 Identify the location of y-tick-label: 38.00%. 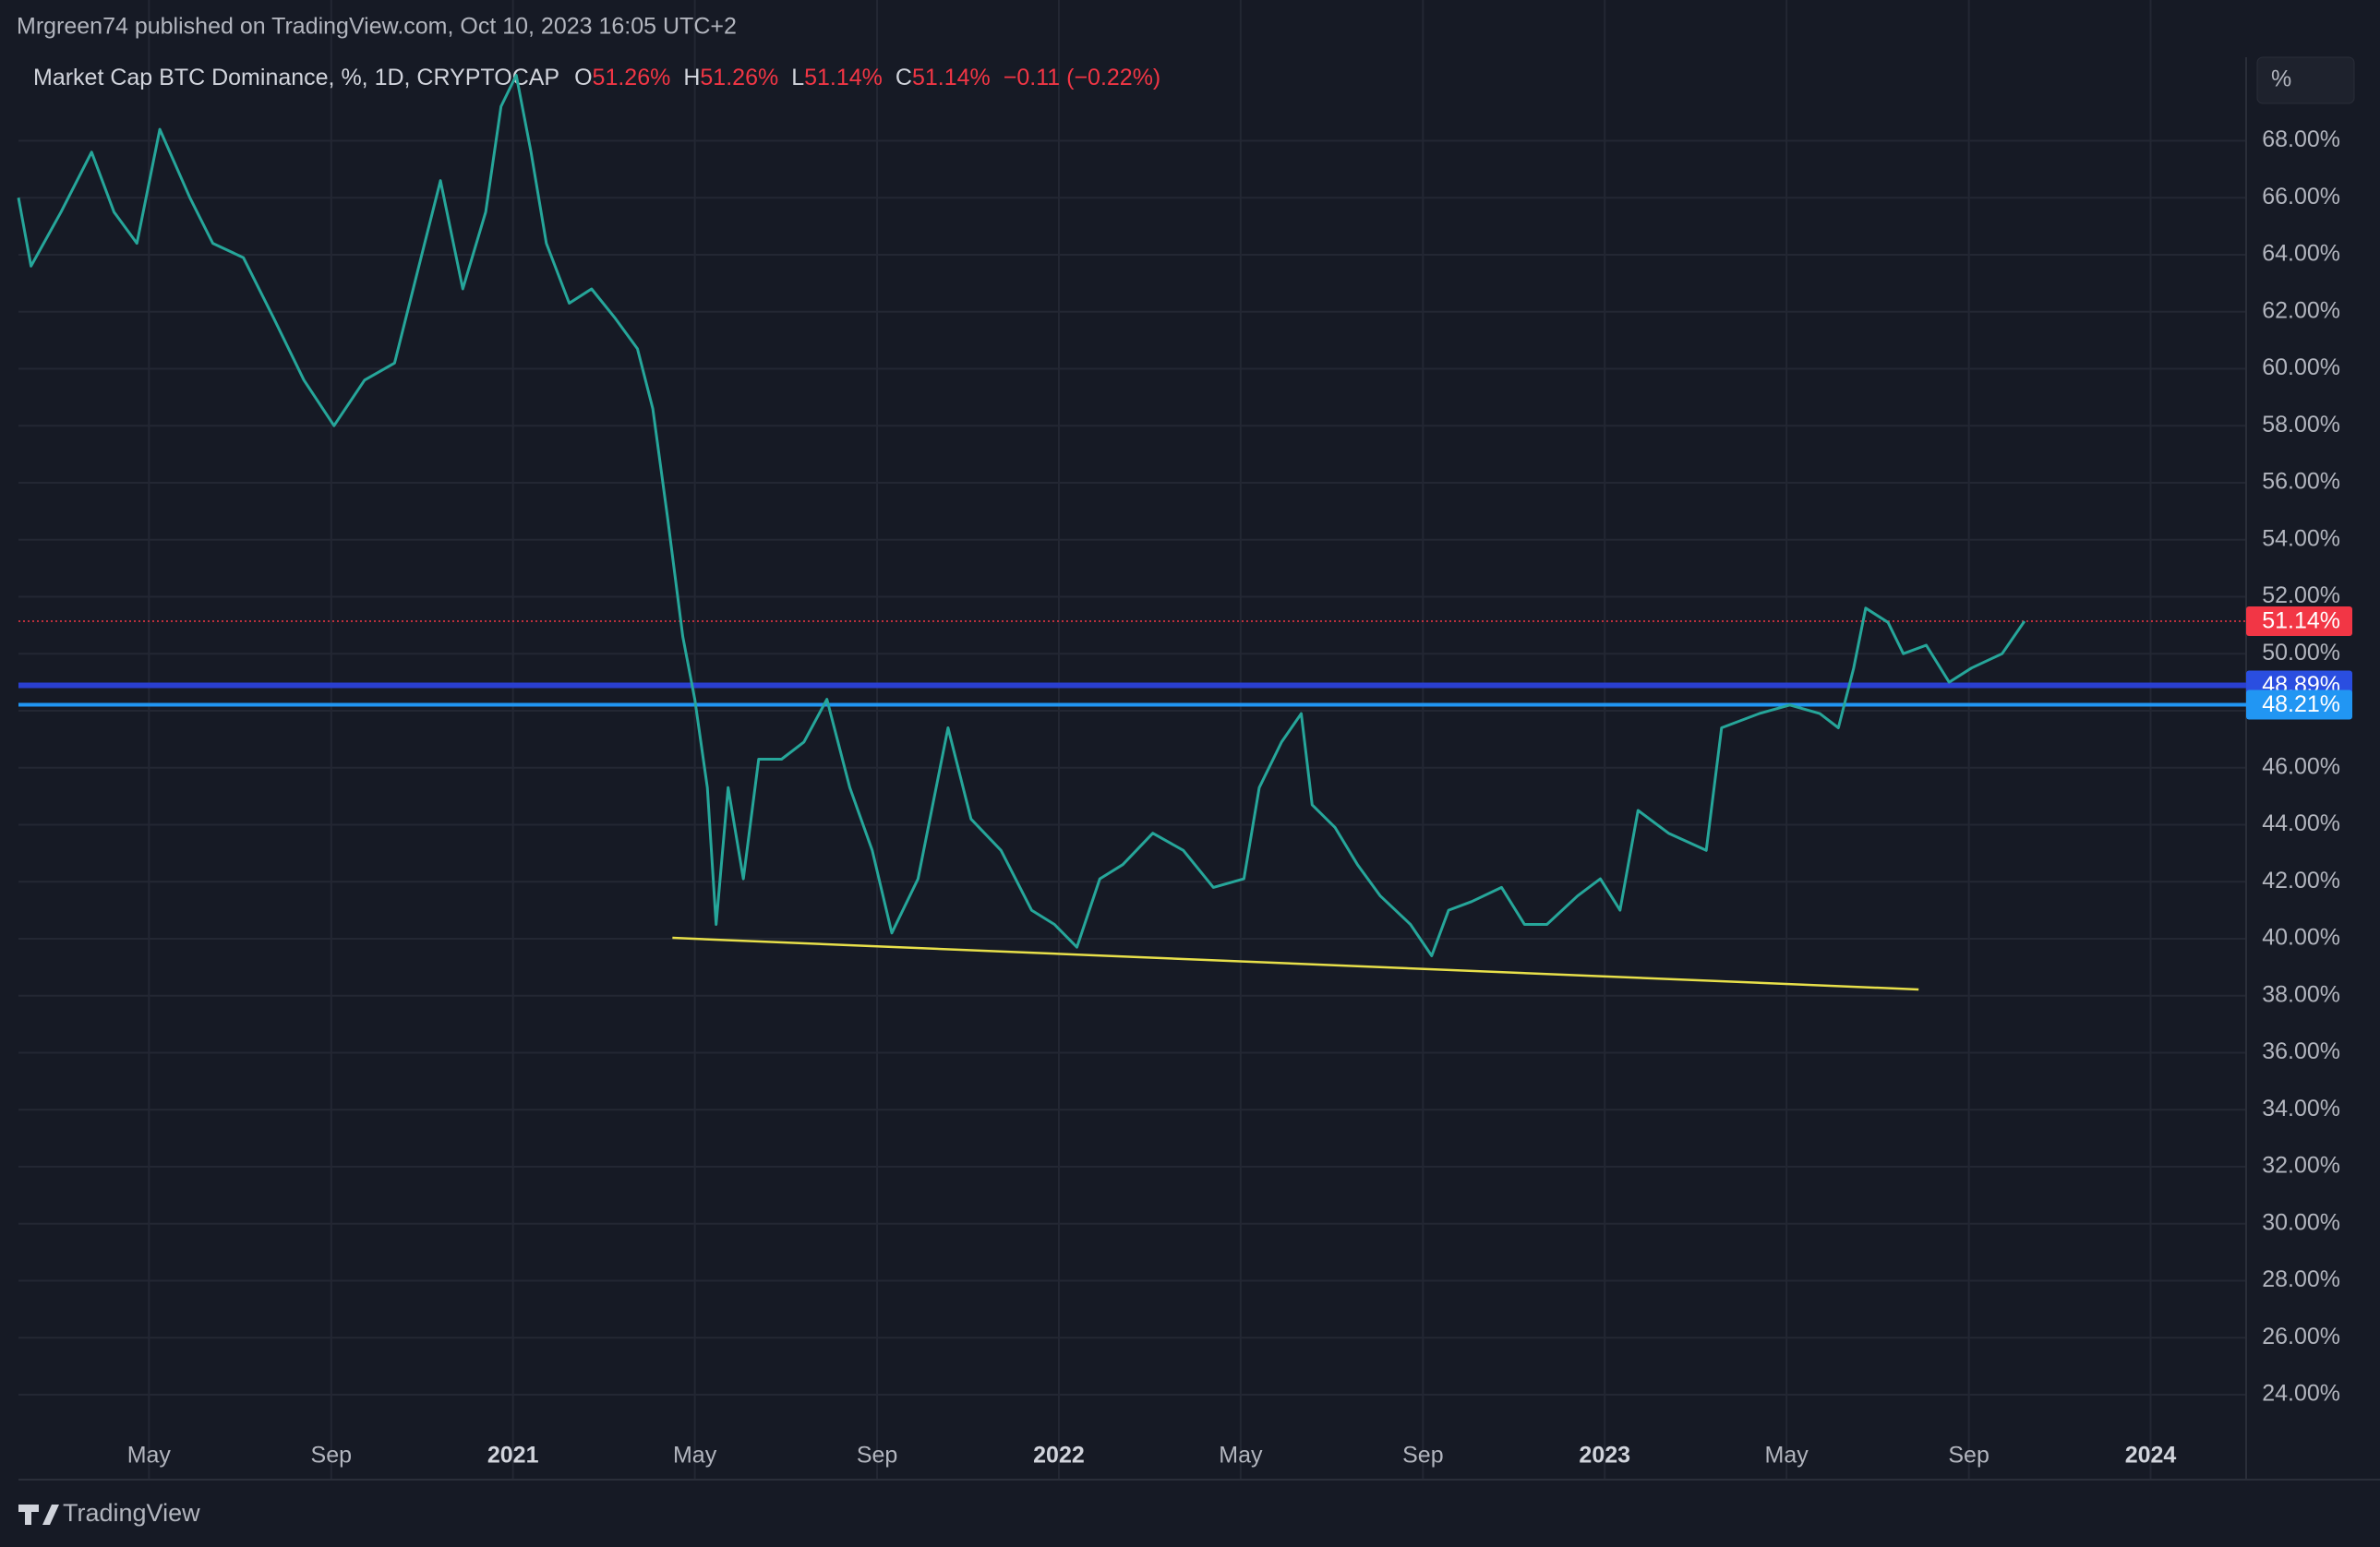
(2301, 994).